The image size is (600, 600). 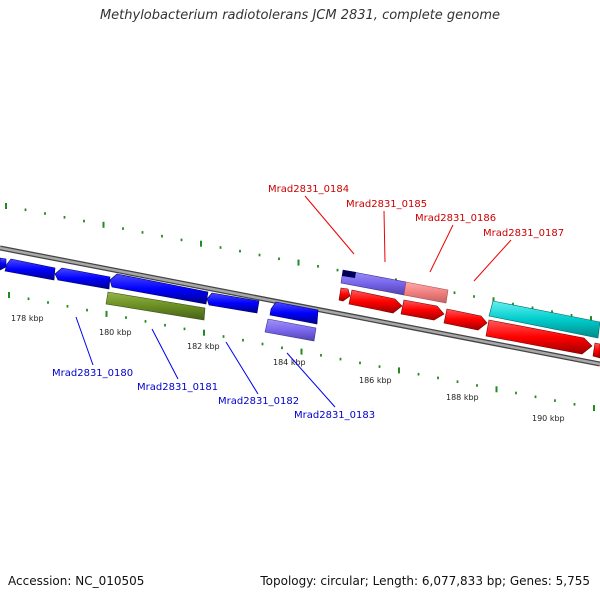 What do you see at coordinates (115, 332) in the screenshot?
I see `scale-label-180: 180 kbp` at bounding box center [115, 332].